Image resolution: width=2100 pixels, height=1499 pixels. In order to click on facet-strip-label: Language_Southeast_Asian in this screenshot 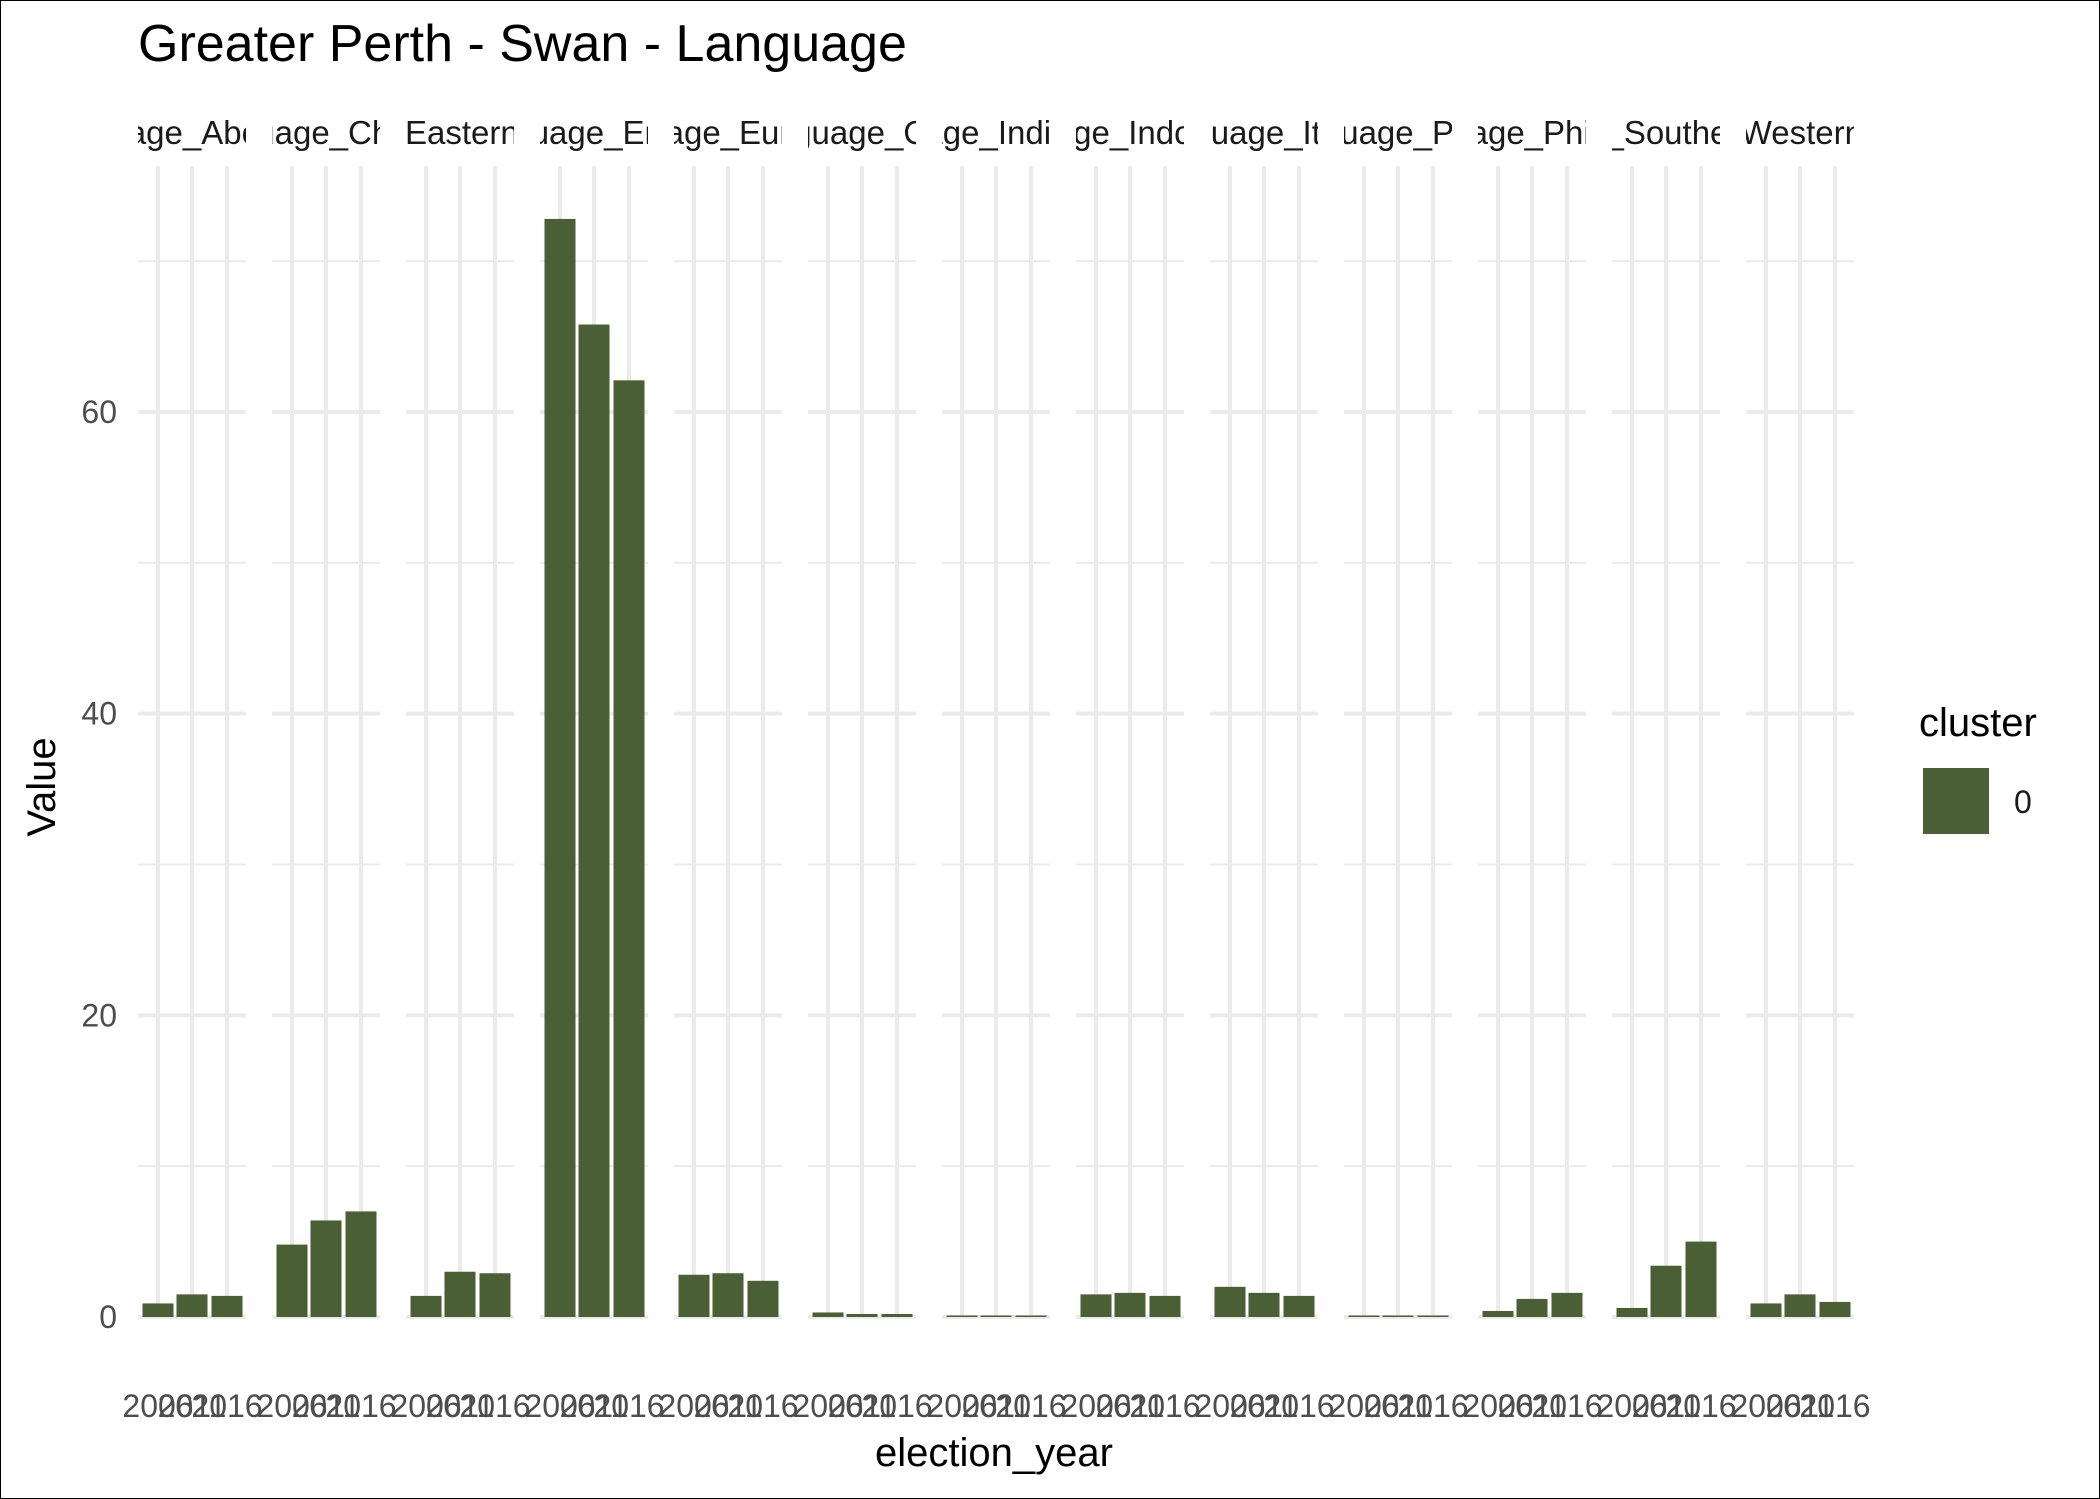, I will do `click(1666, 132)`.